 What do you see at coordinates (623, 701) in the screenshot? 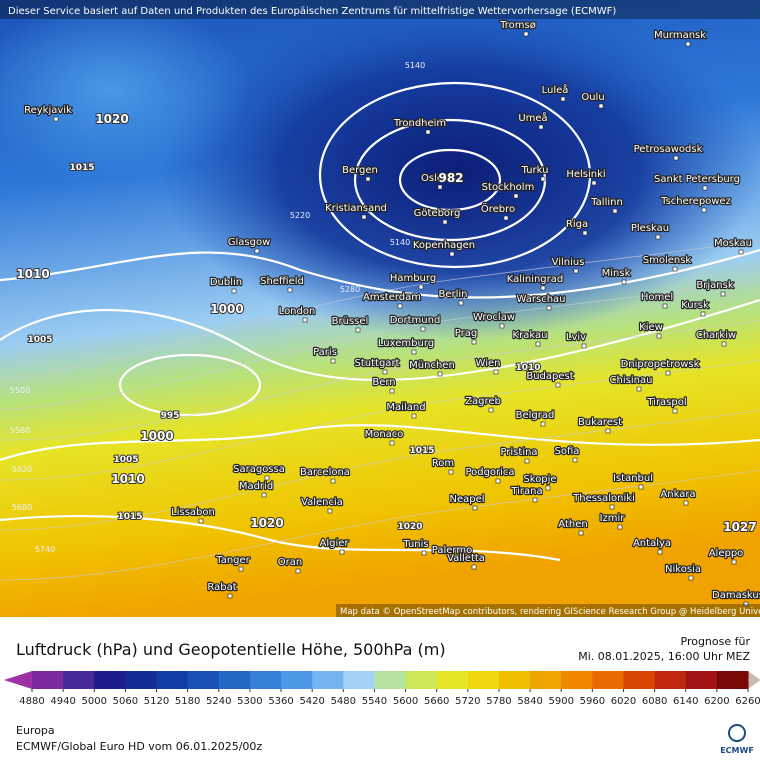
I see `colorbar-tick-label: 6020` at bounding box center [623, 701].